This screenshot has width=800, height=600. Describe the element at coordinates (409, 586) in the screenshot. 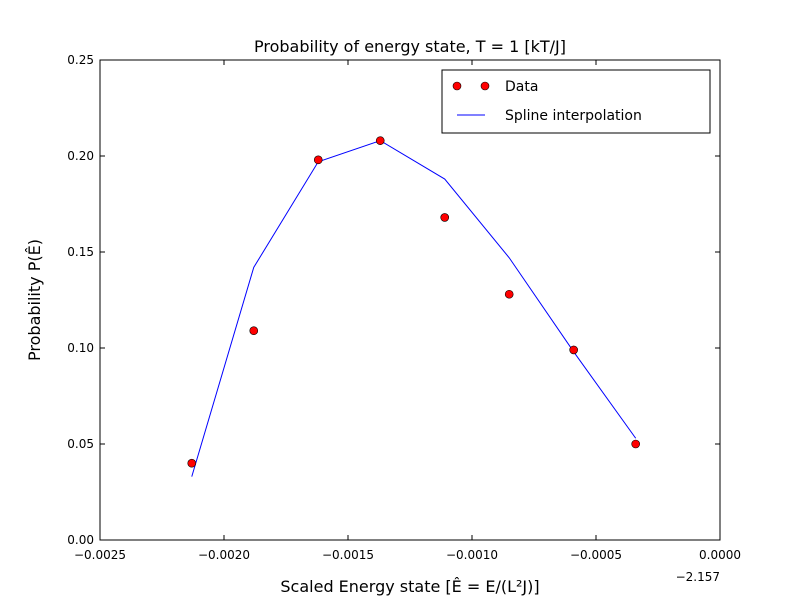

I see `x-axis-label: Scaled Energy state [Ê = E/(L²J)]` at that location.